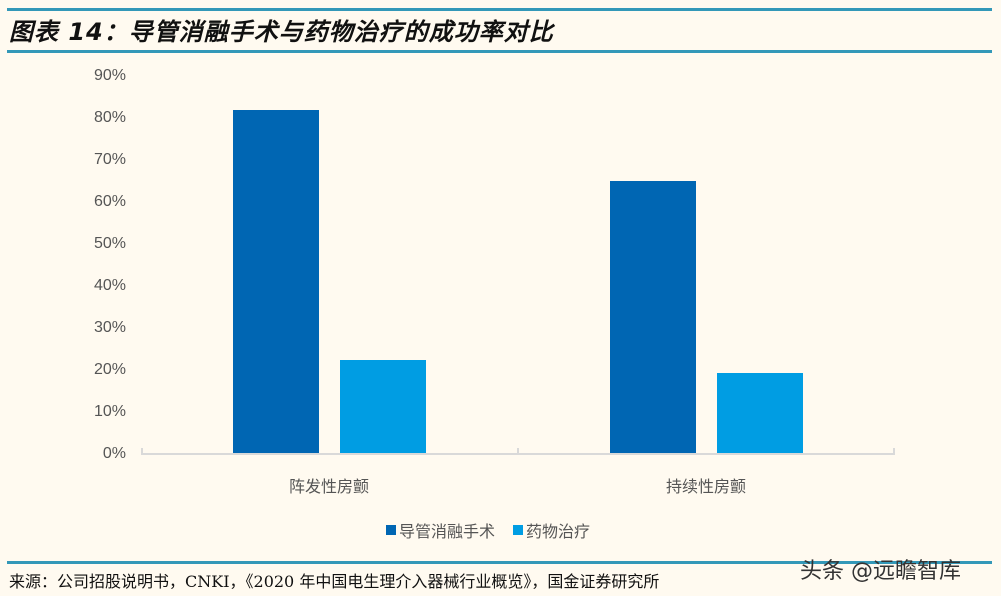 The width and height of the screenshot is (1001, 596). Describe the element at coordinates (281, 32) in the screenshot. I see `chart-title: 图表 14：导管消融手术与药物治疗的成功率对比` at that location.